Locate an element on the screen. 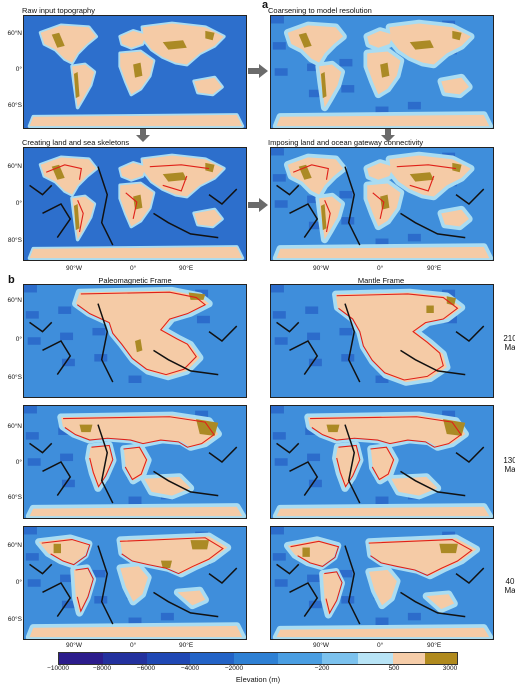 The width and height of the screenshot is (515, 685). lat-label: 0° is located at coordinates (18, 462).